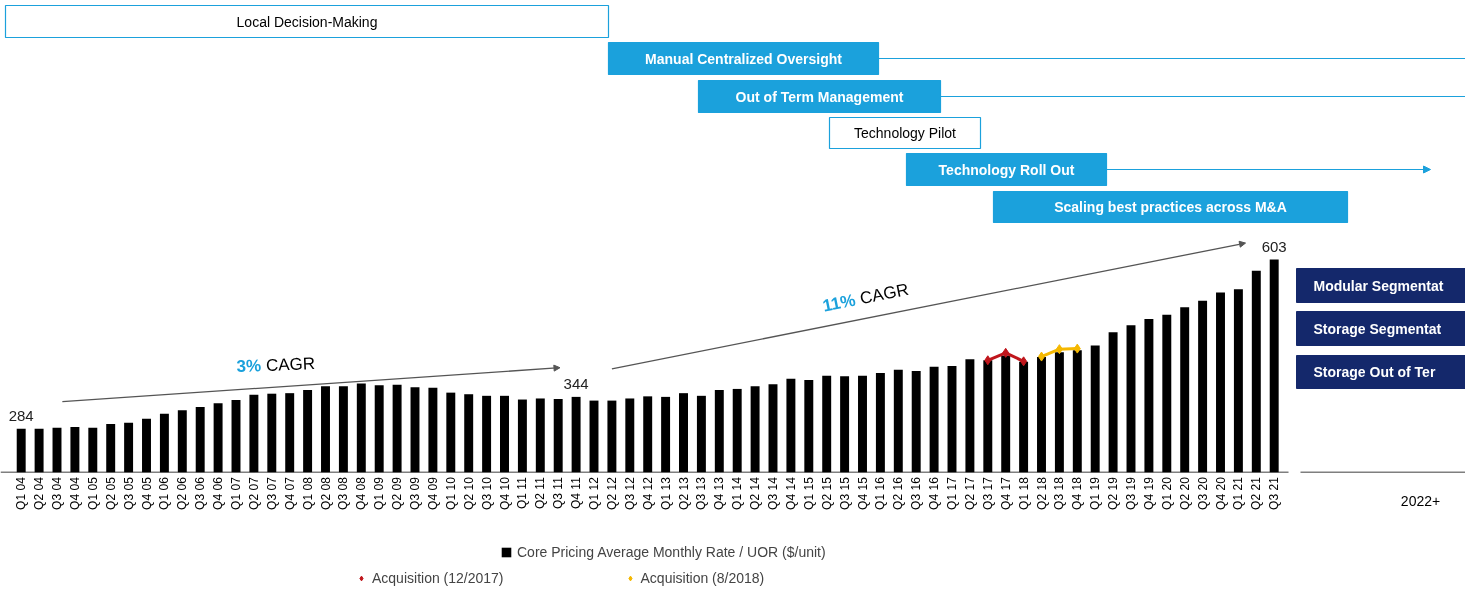  Describe the element at coordinates (1077, 493) in the screenshot. I see `x-tick-label: Q4 18` at that location.